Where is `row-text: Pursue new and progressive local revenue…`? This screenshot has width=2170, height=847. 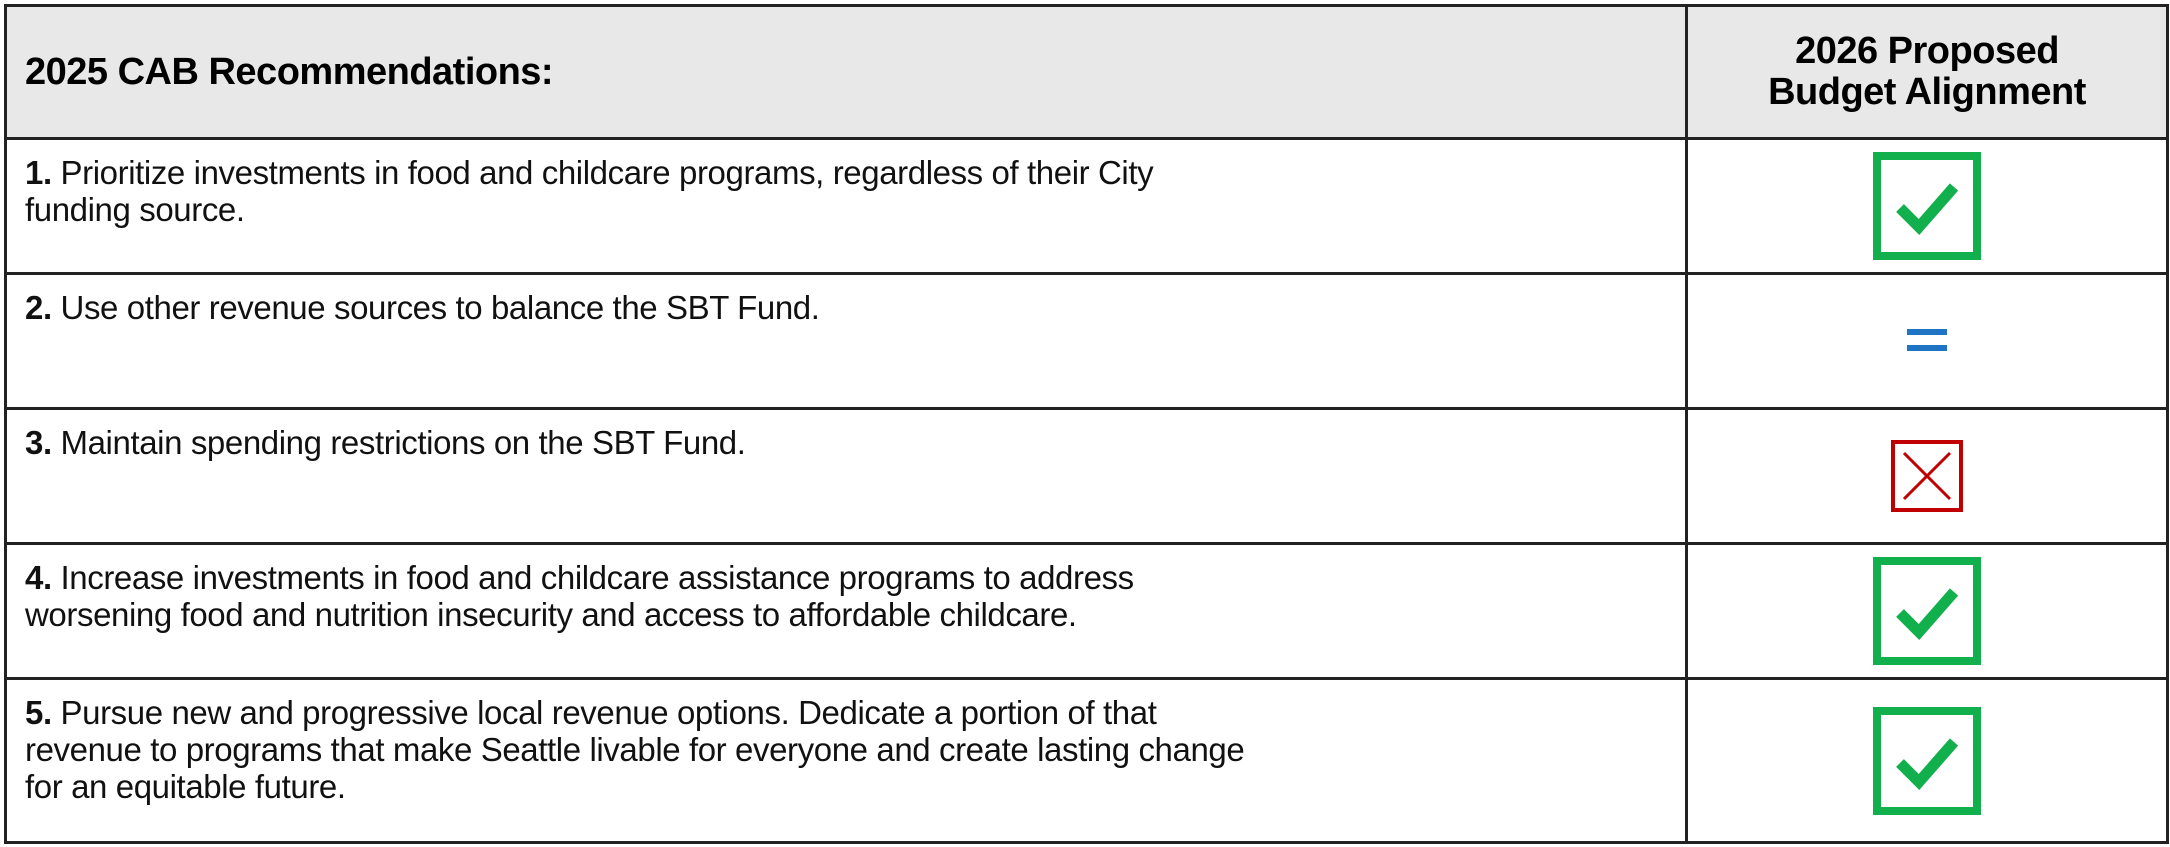 row-text: Pursue new and progressive local revenue… is located at coordinates (635, 749).